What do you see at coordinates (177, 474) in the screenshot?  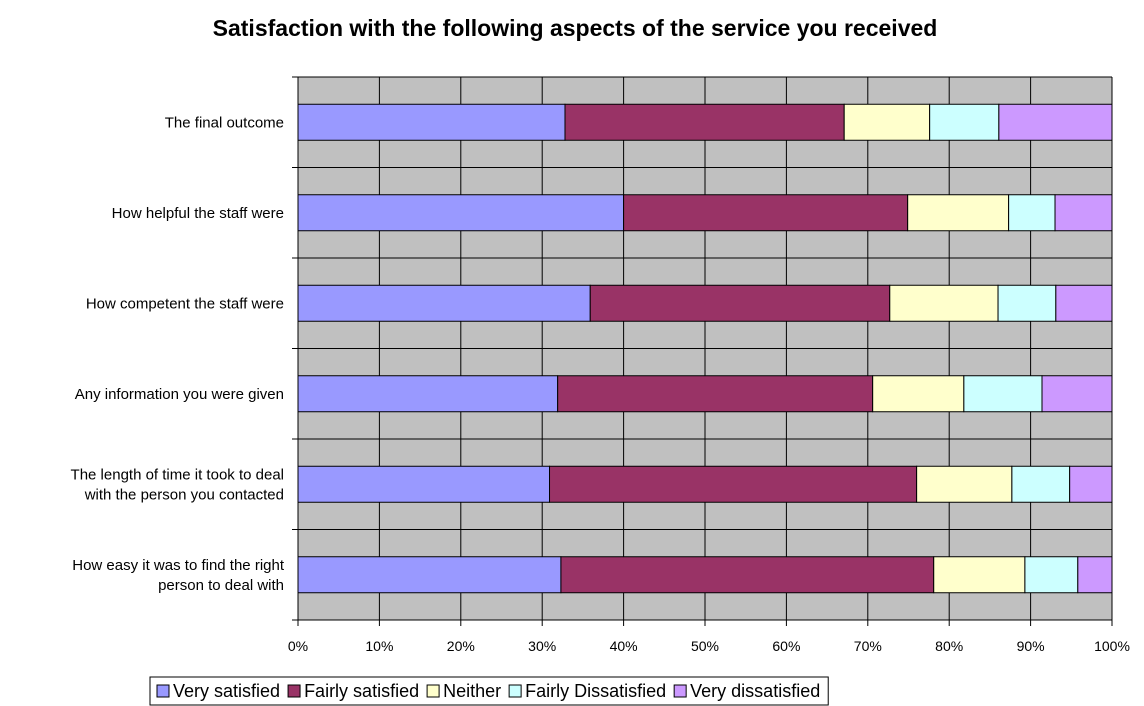 I see `category-label: The length of time it took to deal` at bounding box center [177, 474].